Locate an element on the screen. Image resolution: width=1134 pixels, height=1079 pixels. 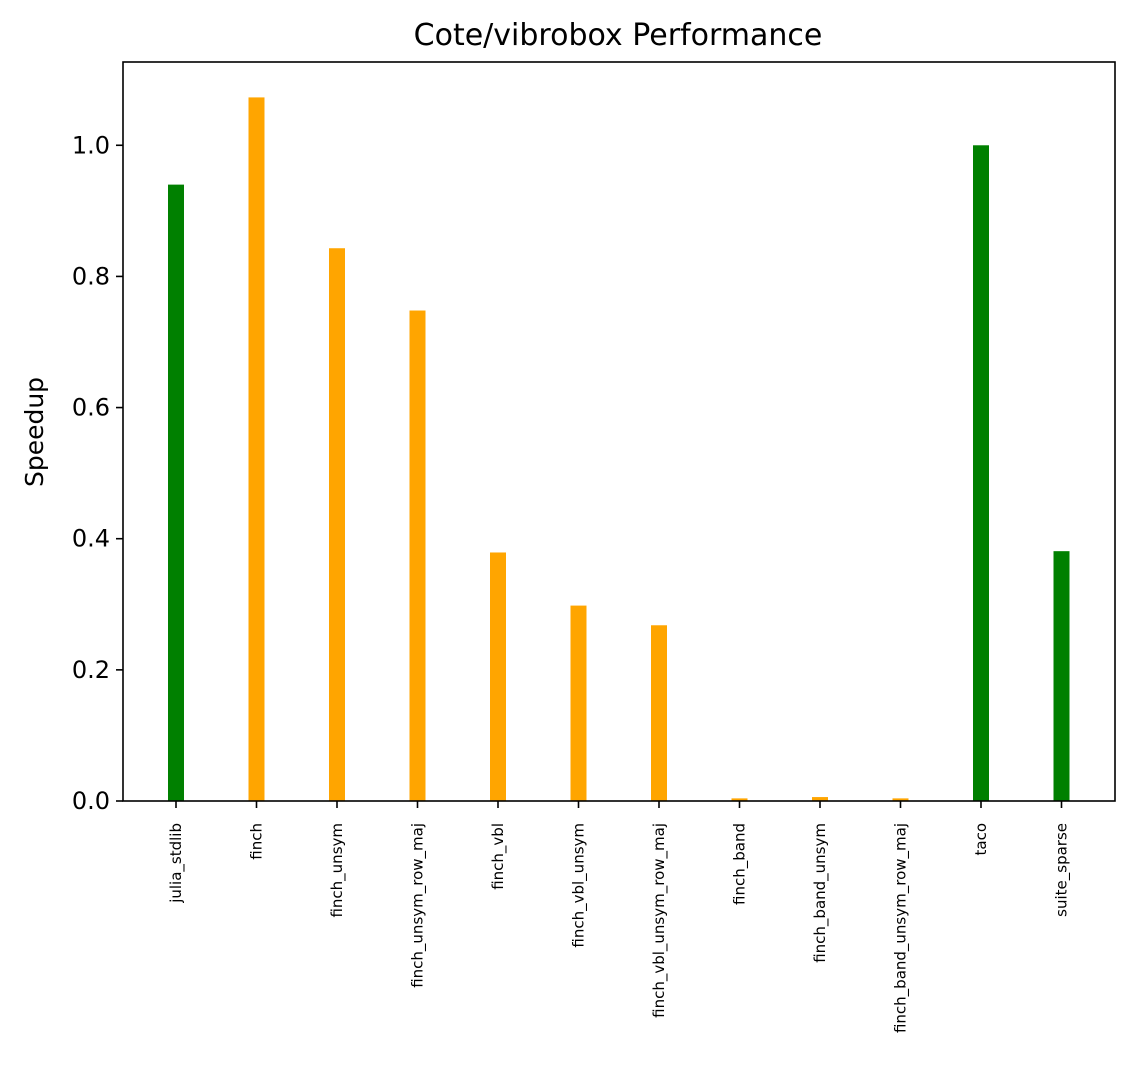
y-axis-ticks: 0.0 0.2 0.4 0.6 0.8 1.0 is located at coordinates (97, 473).